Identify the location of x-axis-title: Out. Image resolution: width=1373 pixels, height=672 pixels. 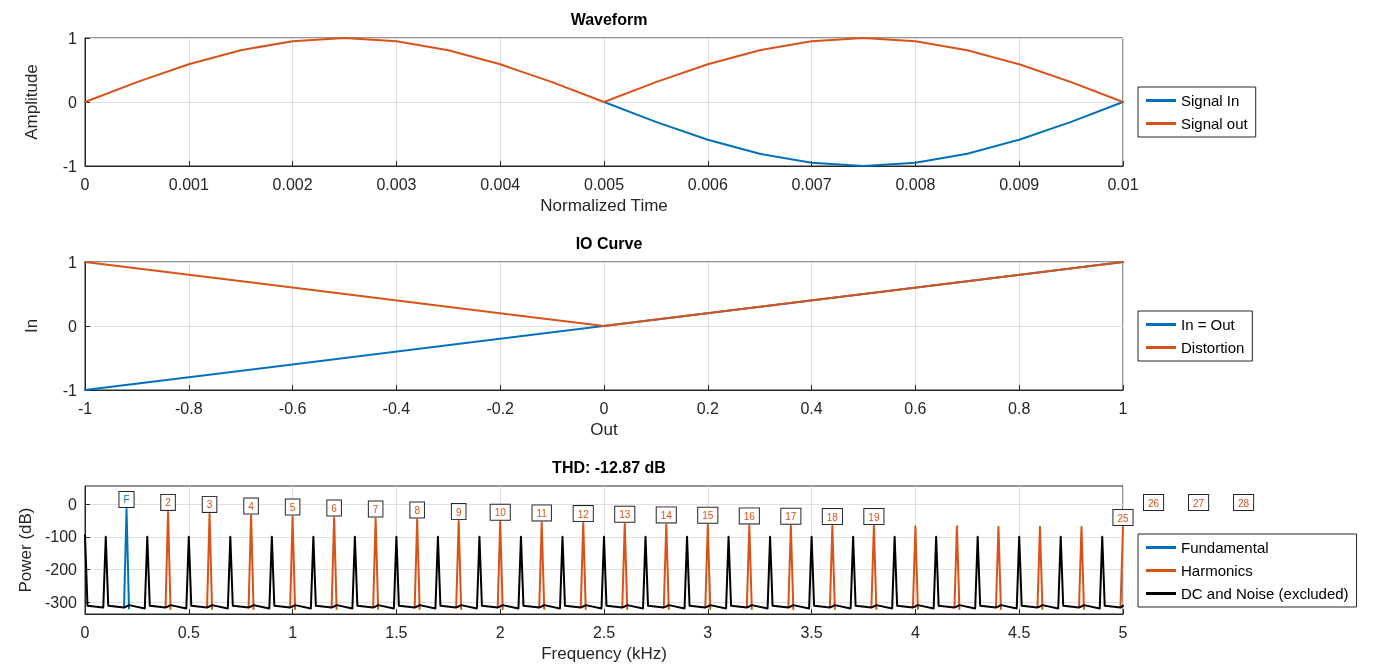
(604, 429).